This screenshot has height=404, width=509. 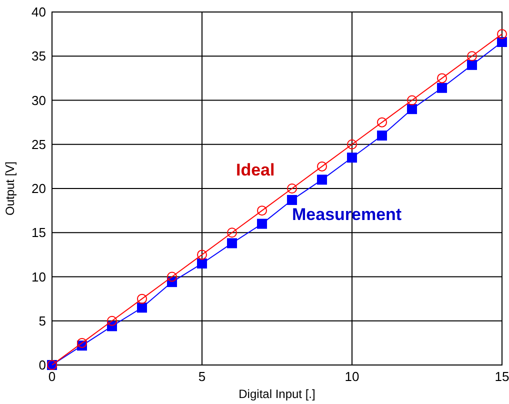 I want to click on x-tick-label: 5, so click(x=202, y=376).